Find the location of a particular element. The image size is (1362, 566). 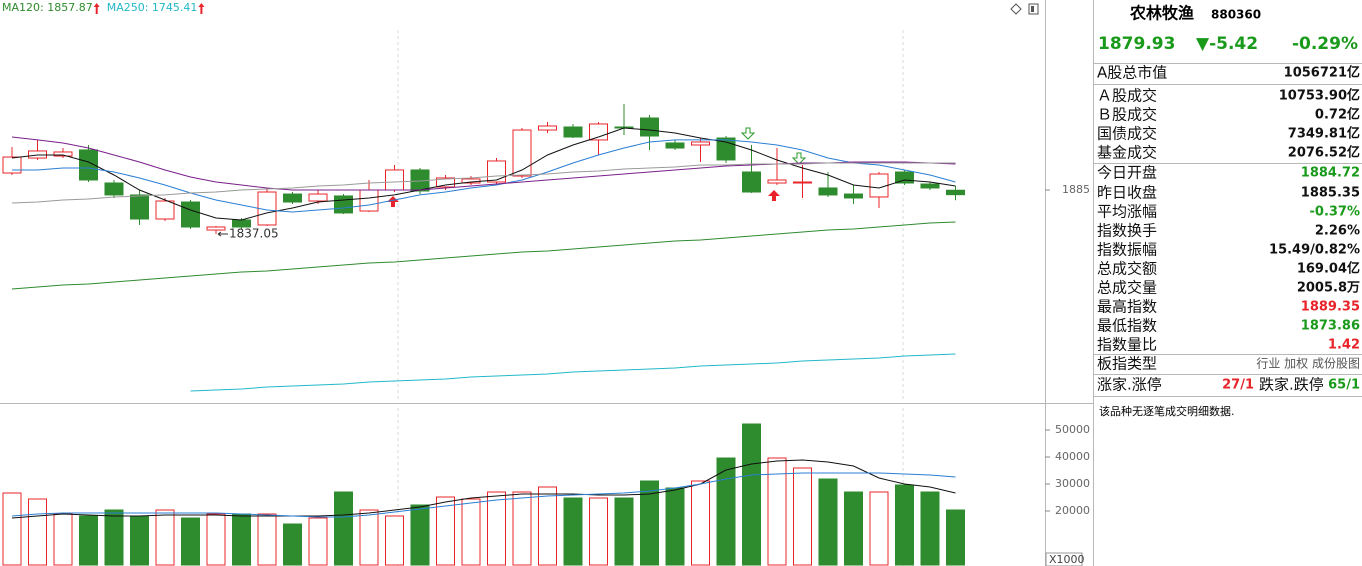

low-marker-arrow is located at coordinates (222, 234).